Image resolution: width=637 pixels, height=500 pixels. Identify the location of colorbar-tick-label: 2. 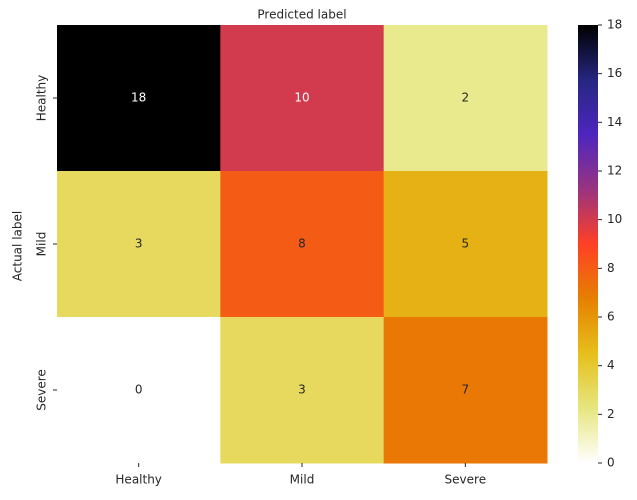
(611, 414).